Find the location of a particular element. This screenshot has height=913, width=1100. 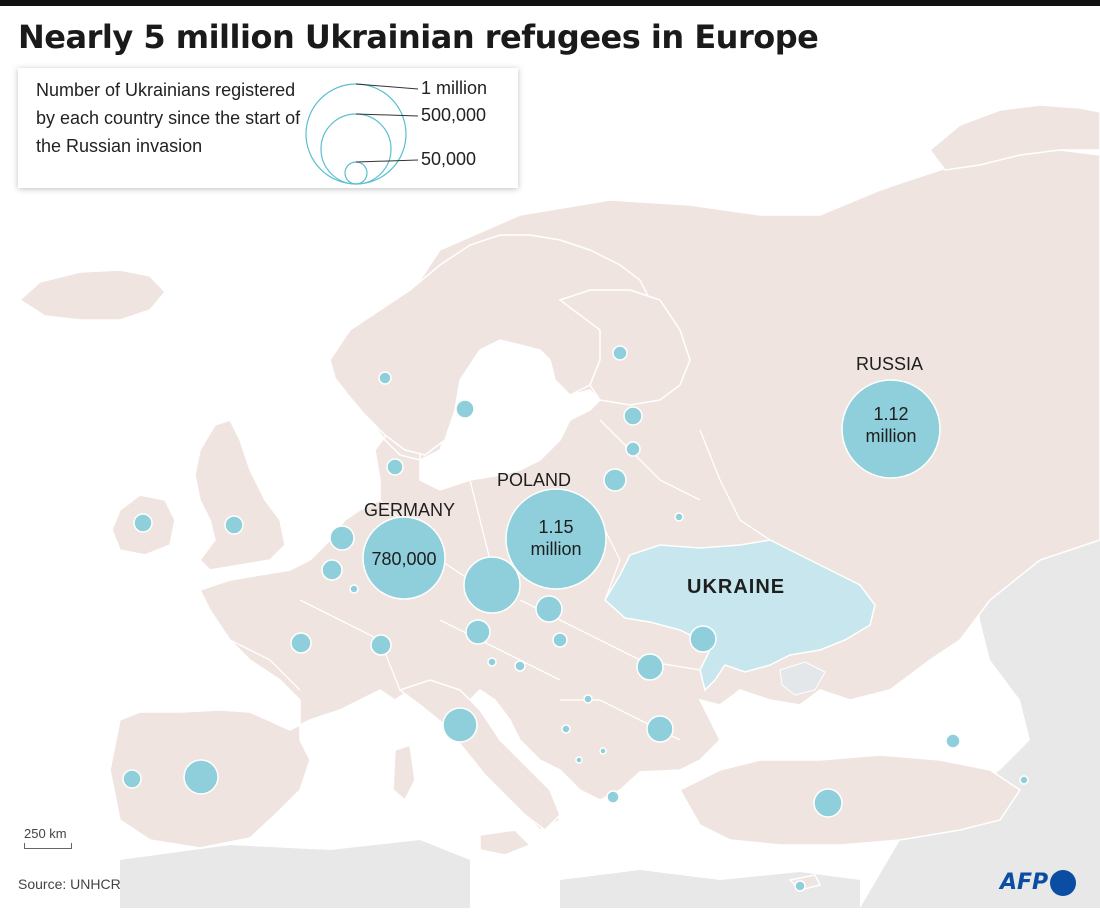

bubble-belgium is located at coordinates (332, 570).